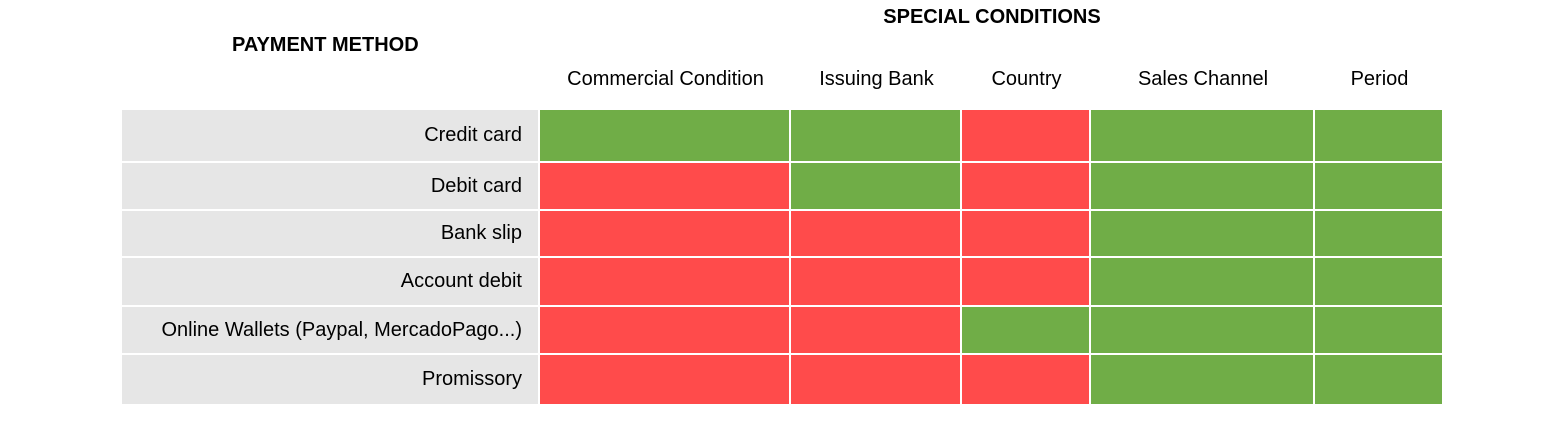 The width and height of the screenshot is (1560, 424). Describe the element at coordinates (330, 330) in the screenshot. I see `row-label: Online Wallets (Paypal, MercadoPago...)` at that location.